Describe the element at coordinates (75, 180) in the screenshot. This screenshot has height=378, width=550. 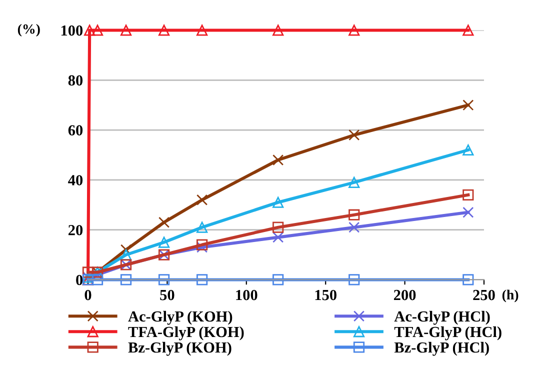
I see `y-tick-label: 40` at that location.